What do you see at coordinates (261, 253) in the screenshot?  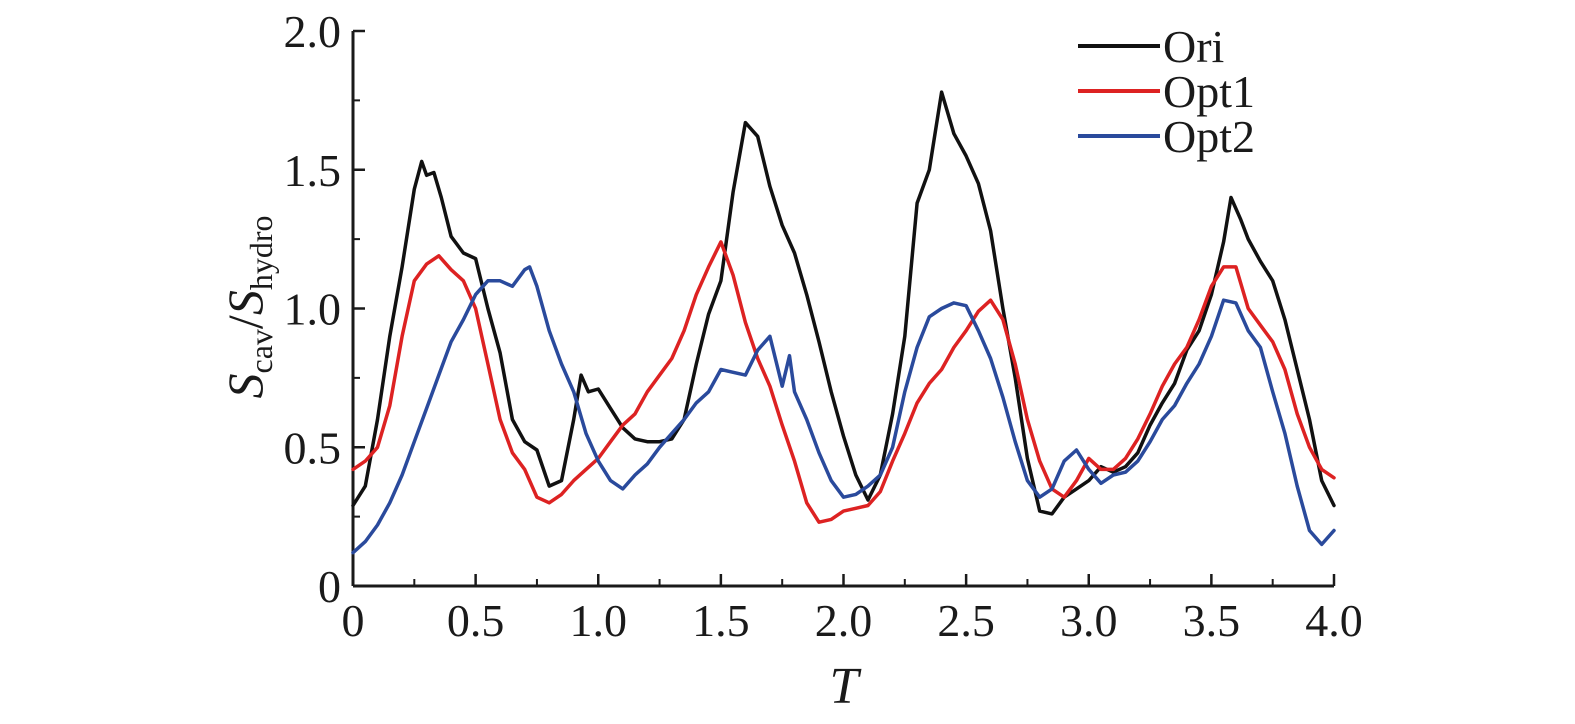 I see `y-axis-title-den-sub: hydro` at bounding box center [261, 253].